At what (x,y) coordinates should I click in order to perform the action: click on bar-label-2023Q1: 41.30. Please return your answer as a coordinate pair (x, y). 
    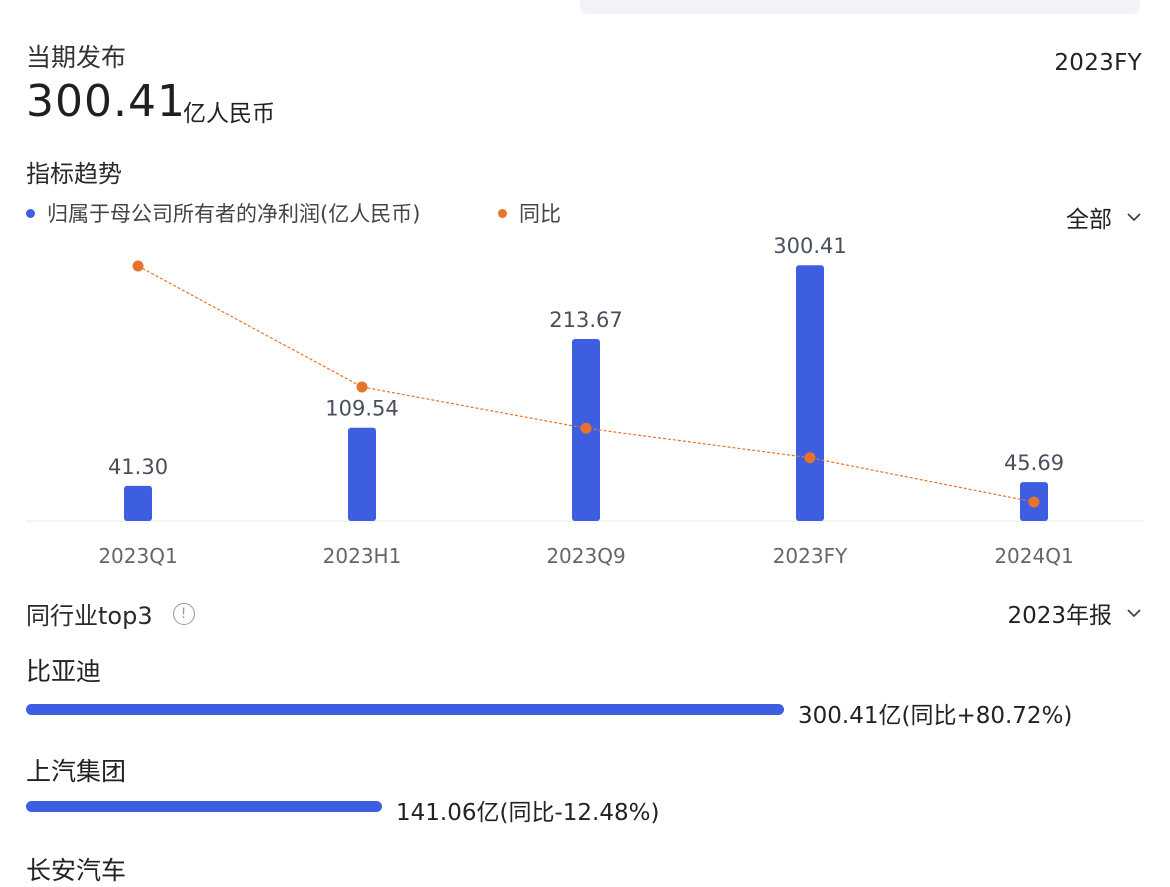
    Looking at the image, I should click on (138, 467).